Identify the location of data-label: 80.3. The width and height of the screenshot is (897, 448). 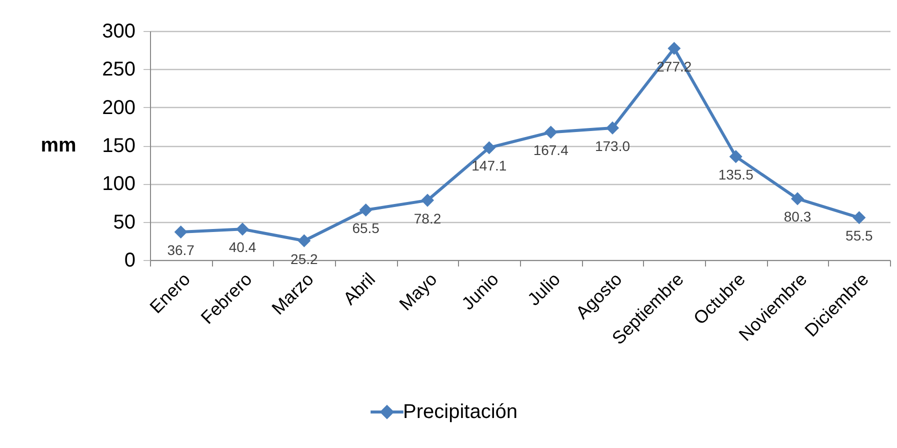
(798, 216).